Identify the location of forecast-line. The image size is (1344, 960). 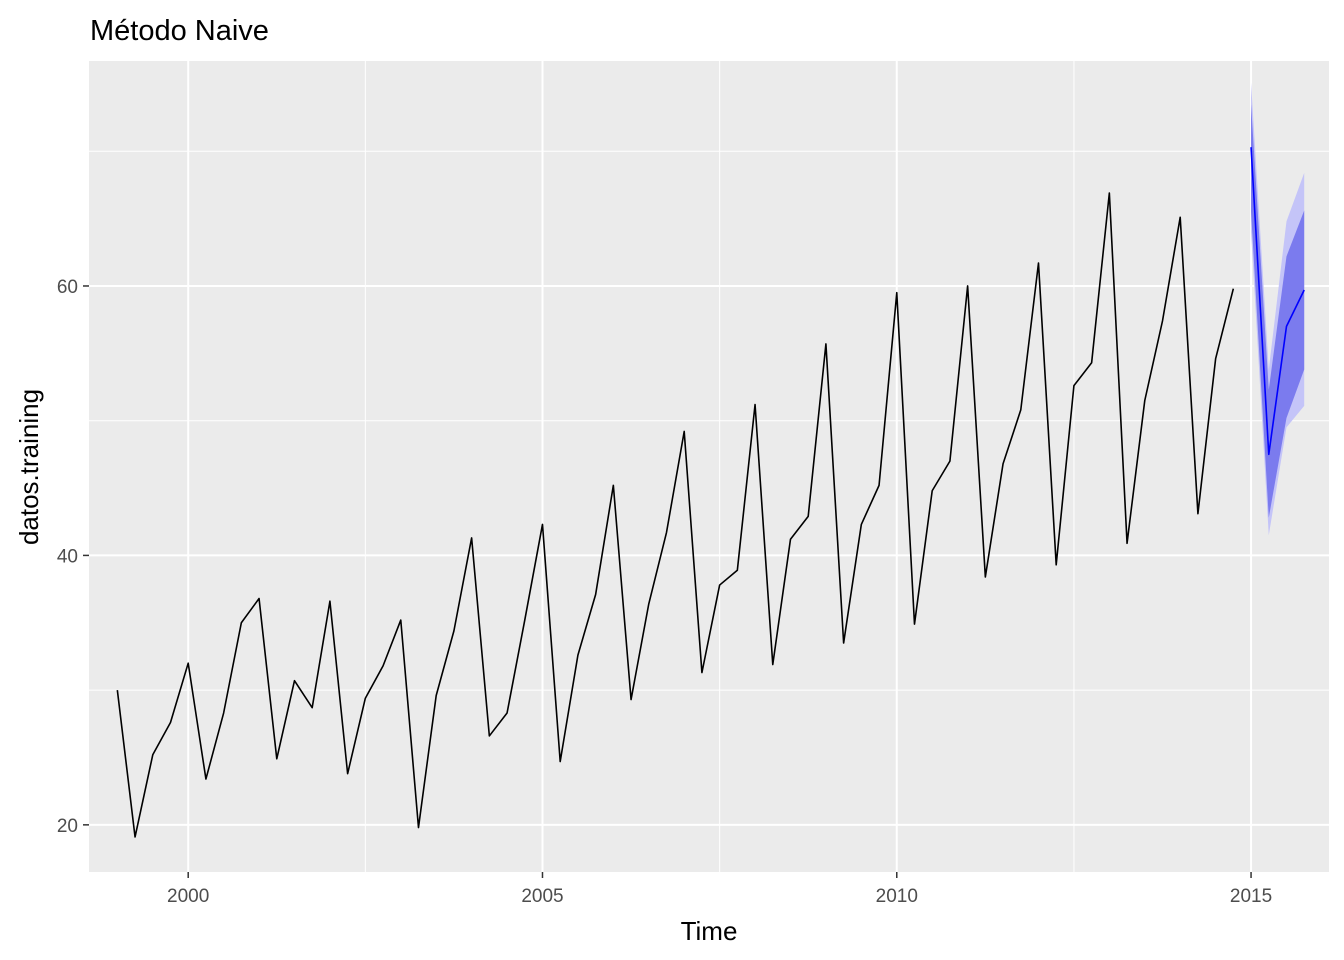
(1277, 301).